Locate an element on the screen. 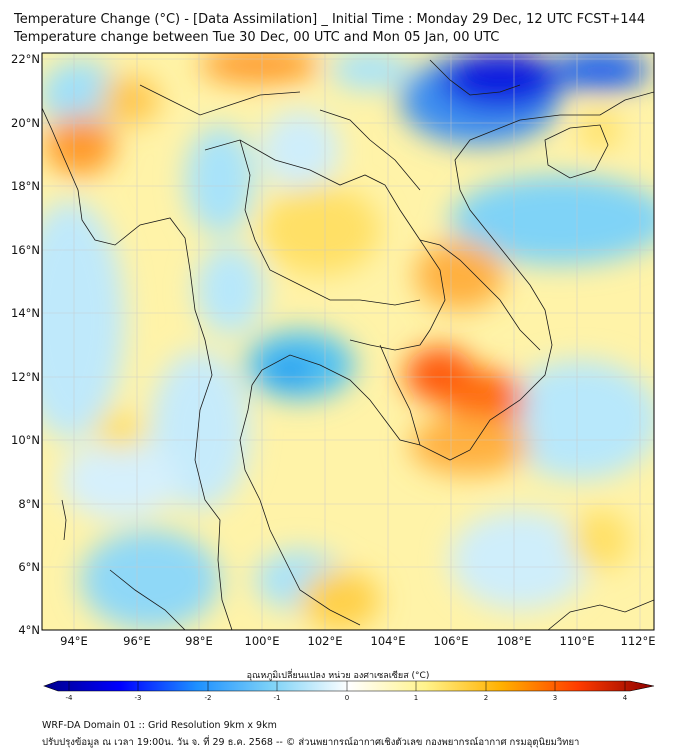  colorbar-tick-label: -3 is located at coordinates (138, 698).